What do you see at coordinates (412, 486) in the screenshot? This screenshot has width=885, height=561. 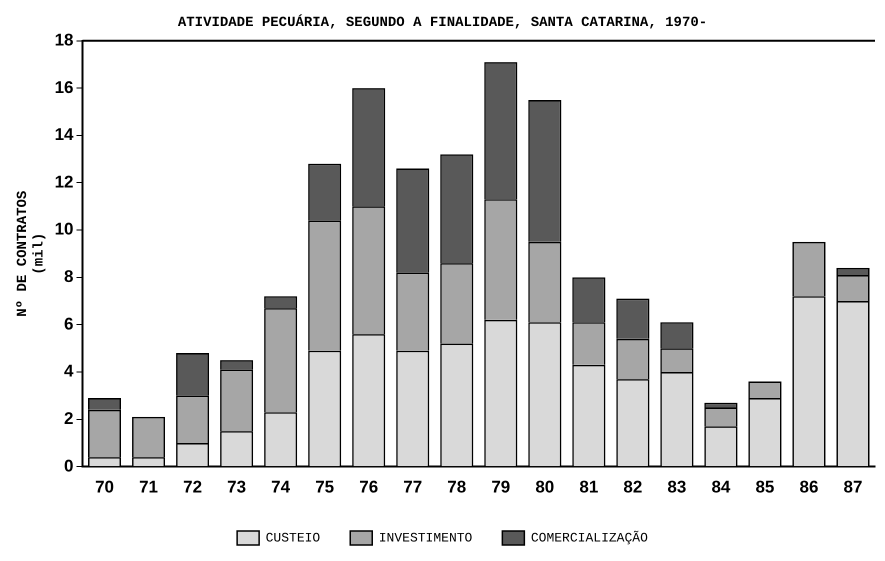 I see `x-tick-label: 77` at bounding box center [412, 486].